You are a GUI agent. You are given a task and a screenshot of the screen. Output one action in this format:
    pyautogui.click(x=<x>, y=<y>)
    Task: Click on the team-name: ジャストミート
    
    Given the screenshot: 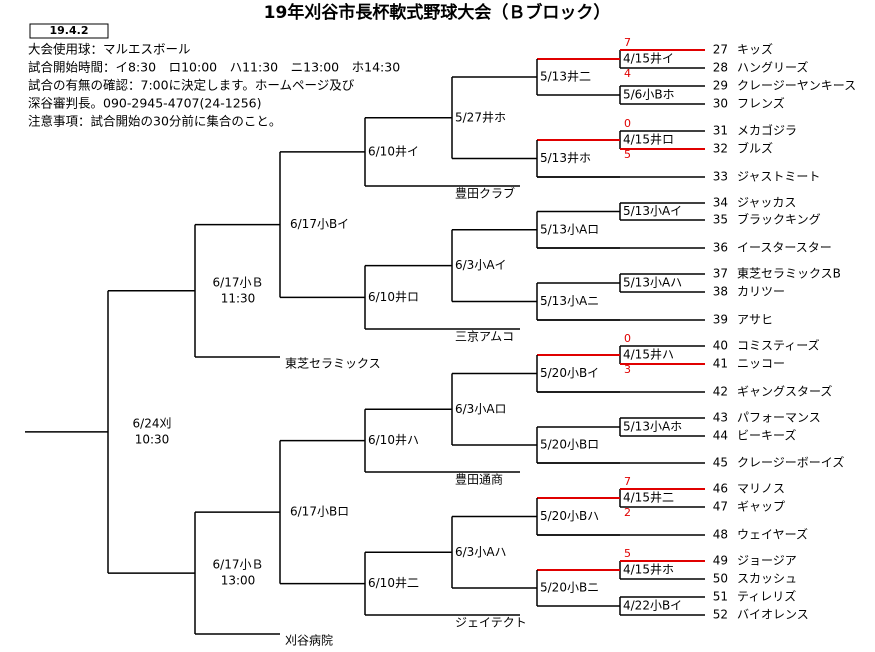 What is the action you would take?
    pyautogui.click(x=778, y=177)
    